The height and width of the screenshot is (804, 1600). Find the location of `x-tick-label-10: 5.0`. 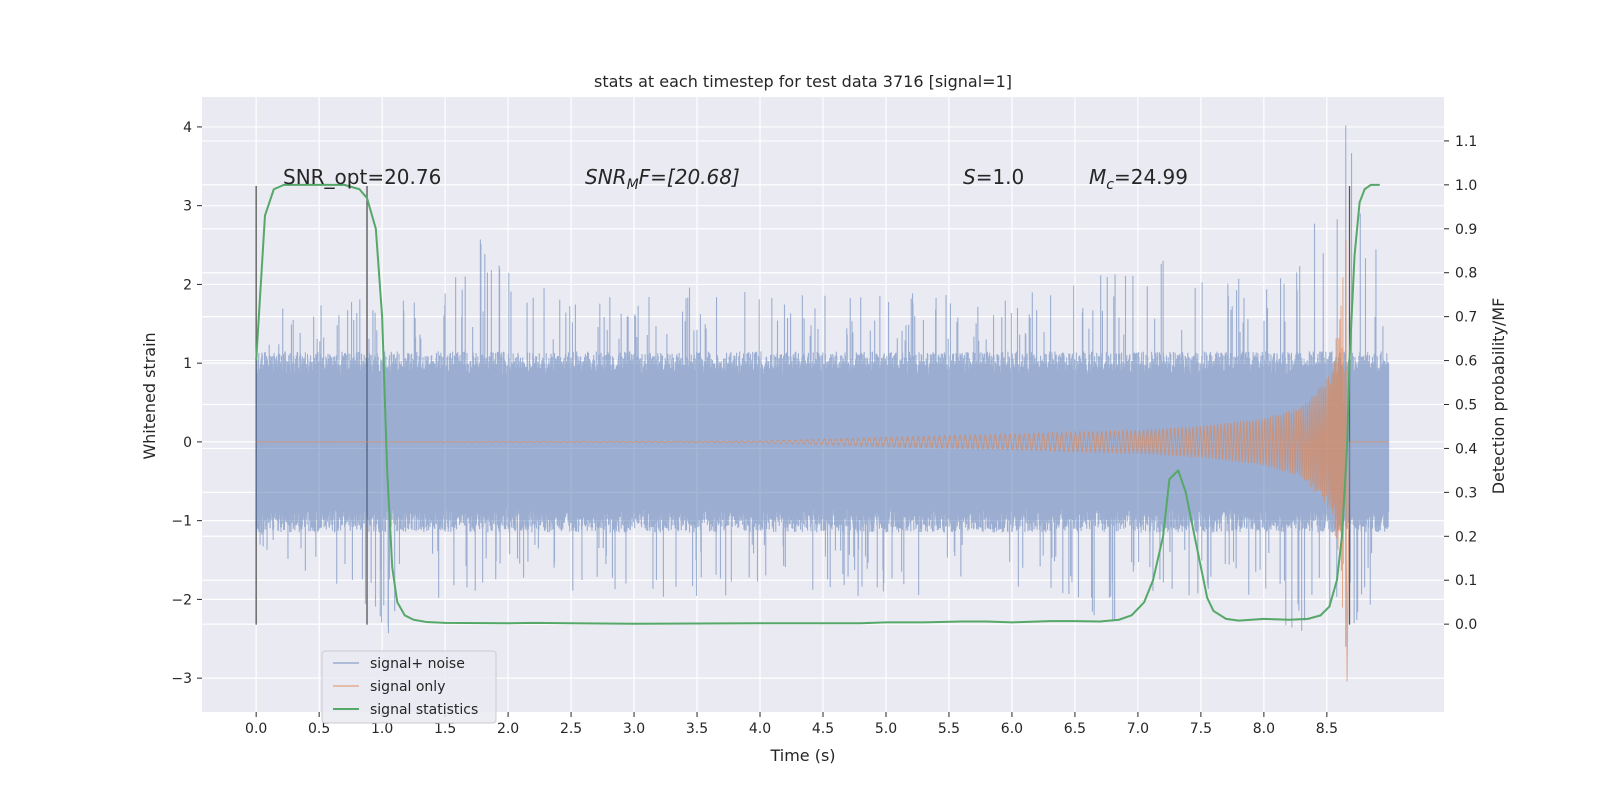

x-tick-label-10: 5.0 is located at coordinates (886, 729).